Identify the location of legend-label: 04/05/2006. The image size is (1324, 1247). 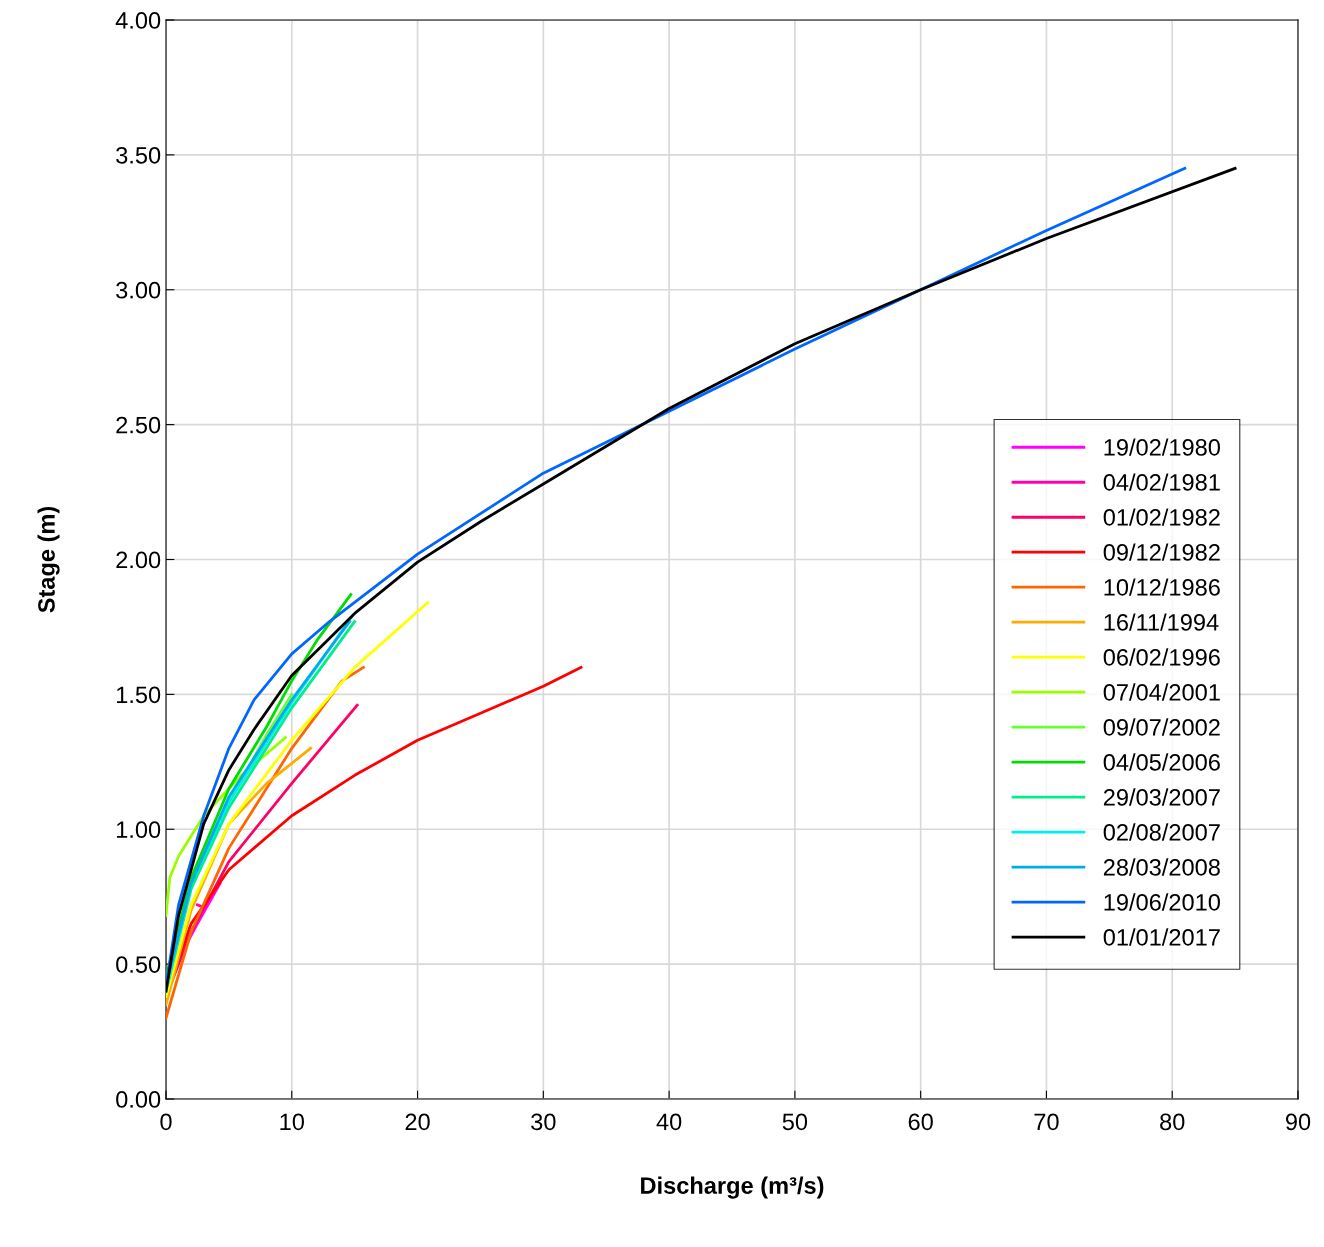
(1161, 762).